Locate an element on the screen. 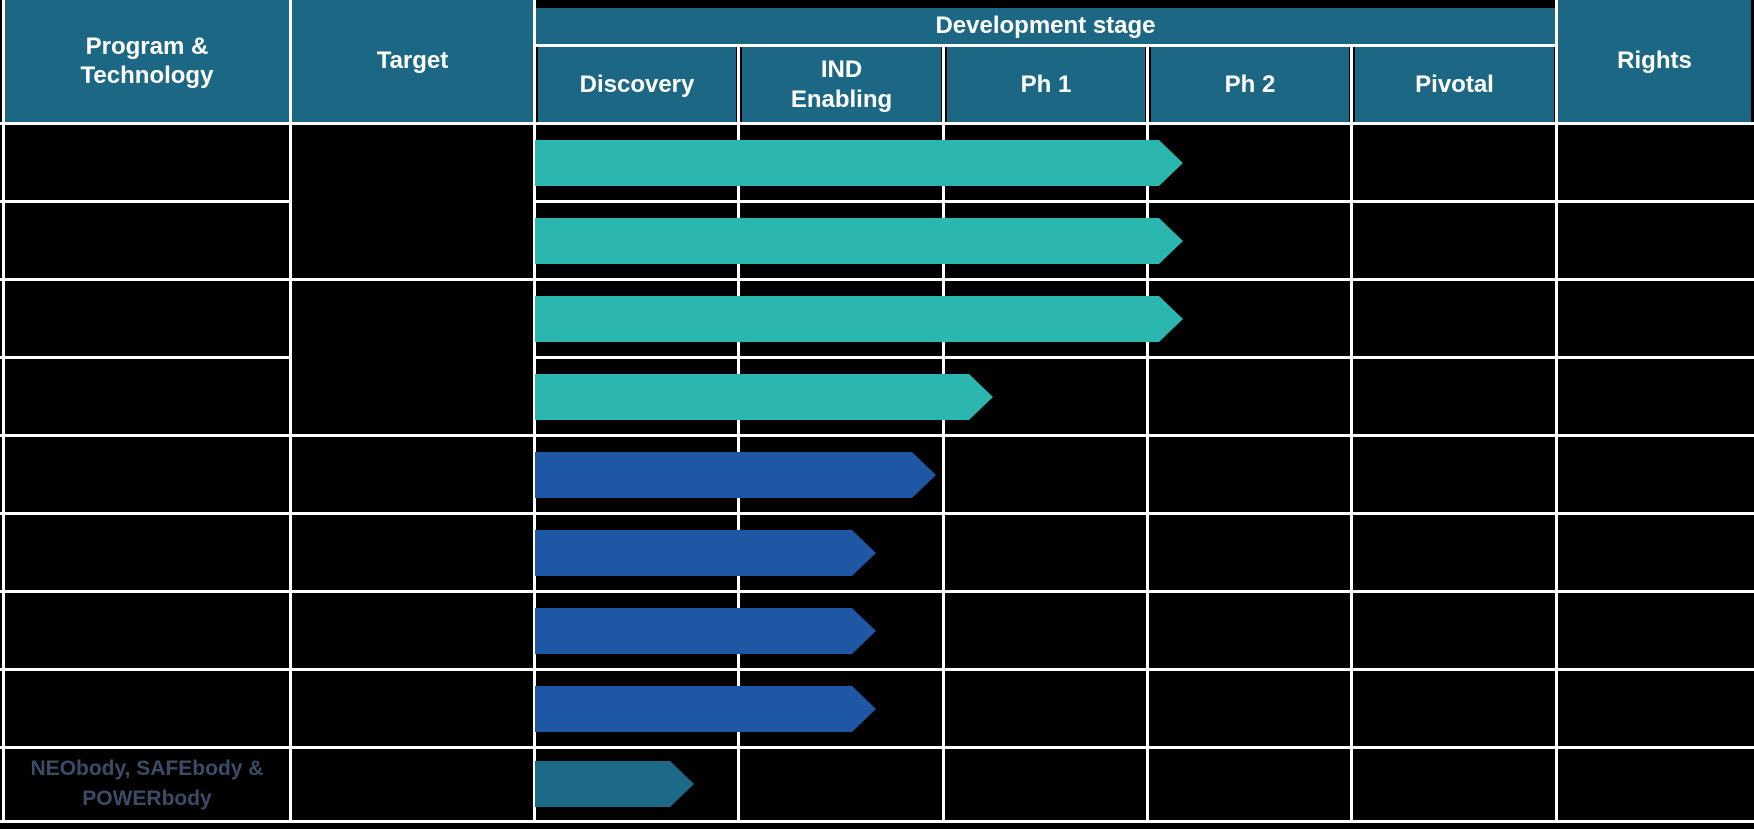 The image size is (1754, 829). header-cell-development-stage: Development stage is located at coordinates (1045, 26).